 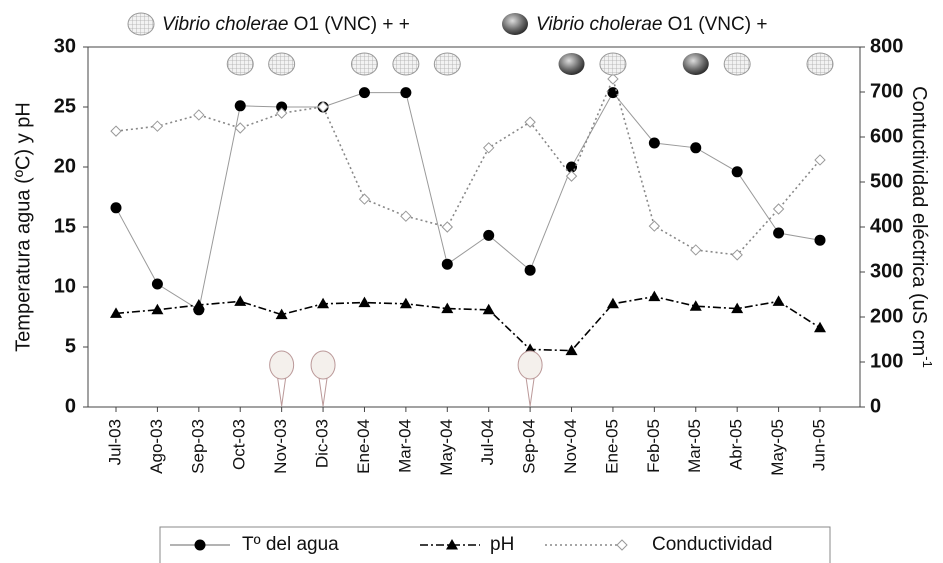 I want to click on x-tick-label: Jun-05, so click(x=818, y=445).